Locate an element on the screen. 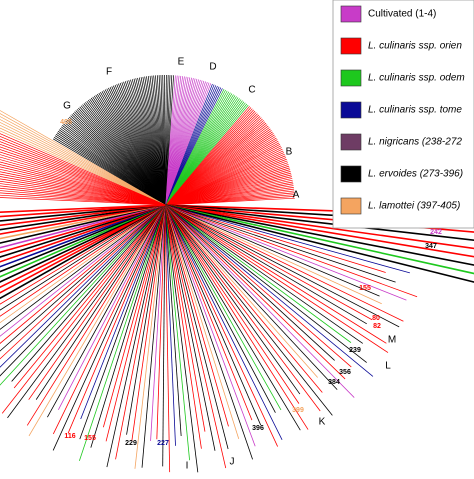  legend-label: L. culinaris ssp. odem is located at coordinates (416, 78).